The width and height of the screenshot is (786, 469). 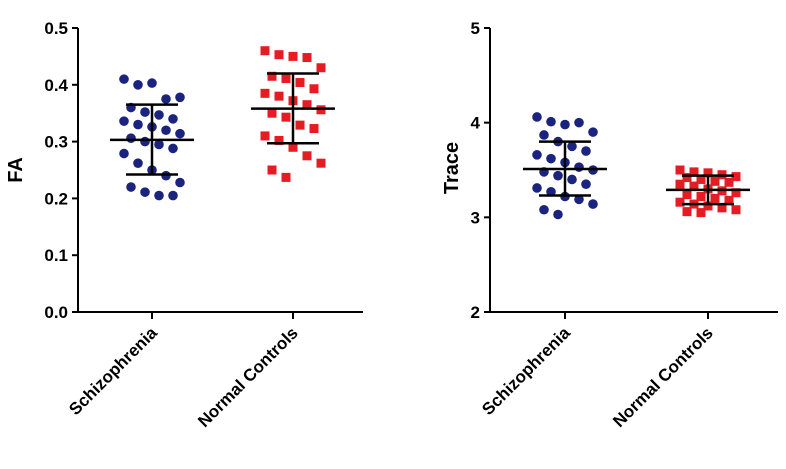 I want to click on y-axis-label: Trace, so click(x=452, y=168).